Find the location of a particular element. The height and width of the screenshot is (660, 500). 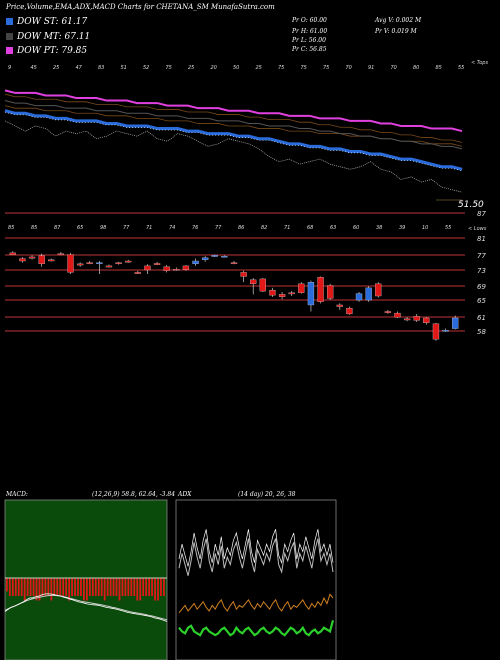

macd-frame is located at coordinates (86, 579).